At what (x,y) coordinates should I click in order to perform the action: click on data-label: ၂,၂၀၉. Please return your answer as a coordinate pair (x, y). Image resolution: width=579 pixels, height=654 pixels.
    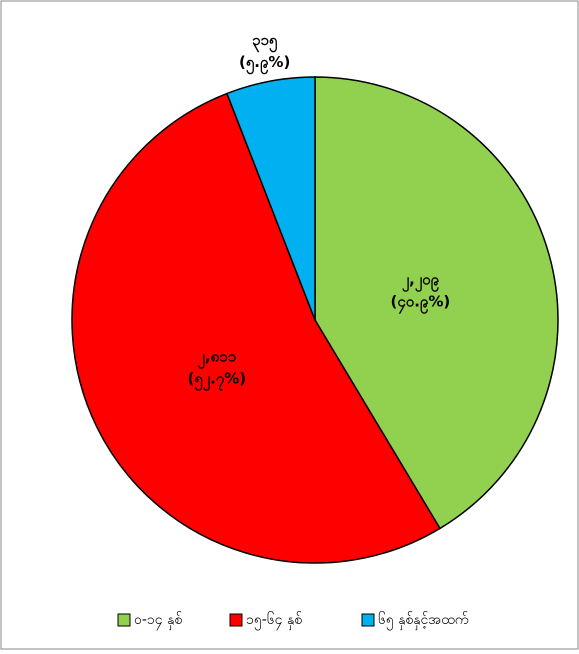
    Looking at the image, I should click on (421, 281).